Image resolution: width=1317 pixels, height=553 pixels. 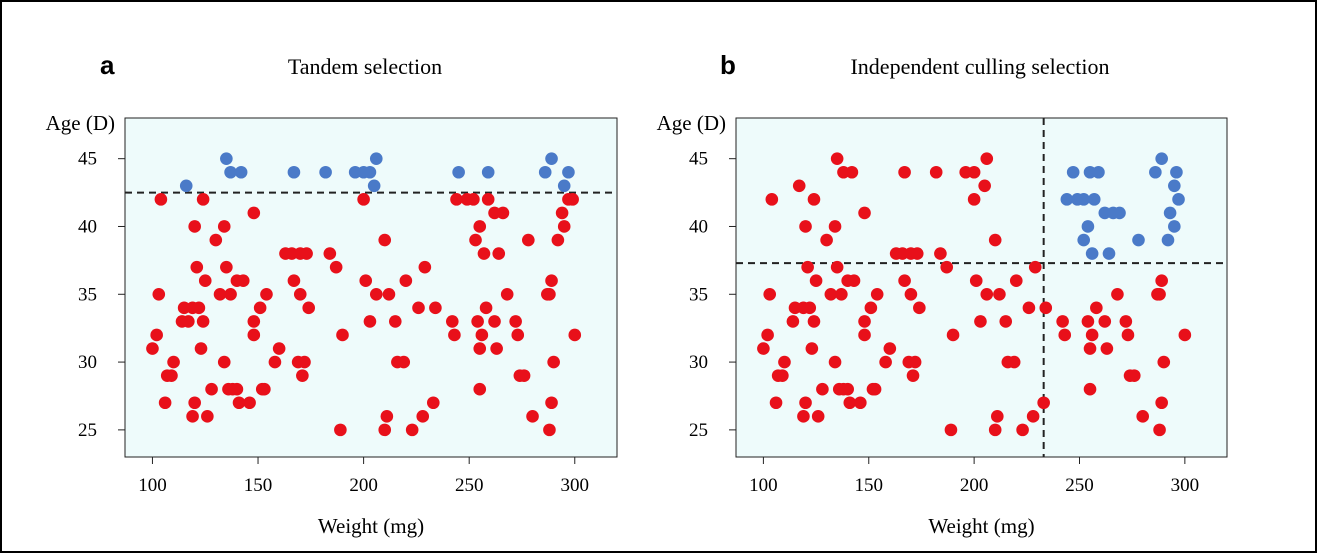 I want to click on y-tick-label: 40, so click(x=698, y=226).